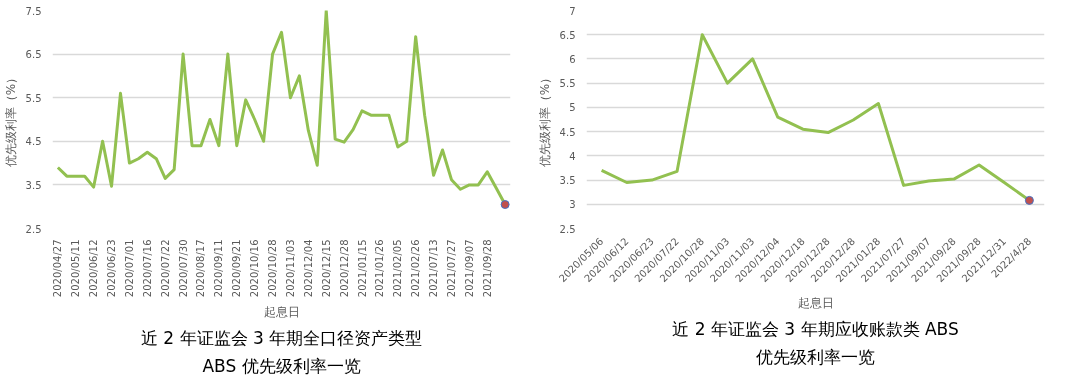 The image size is (1068, 381). I want to click on y-tick-label: 7.5, so click(33, 11).